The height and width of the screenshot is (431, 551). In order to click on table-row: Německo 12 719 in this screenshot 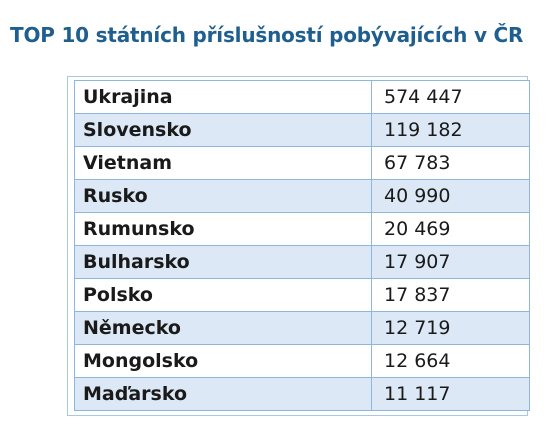, I will do `click(302, 328)`.